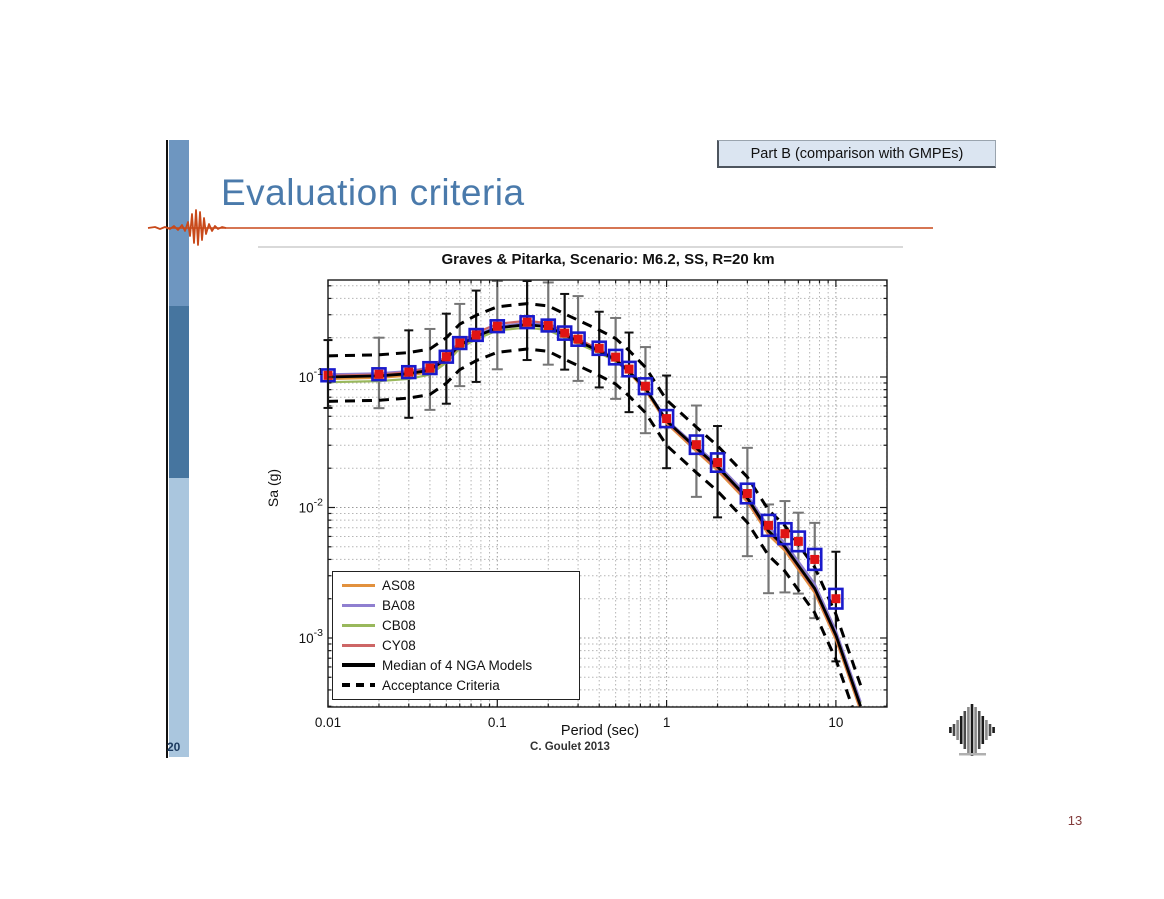  I want to click on legend-item: AS08, so click(456, 585).